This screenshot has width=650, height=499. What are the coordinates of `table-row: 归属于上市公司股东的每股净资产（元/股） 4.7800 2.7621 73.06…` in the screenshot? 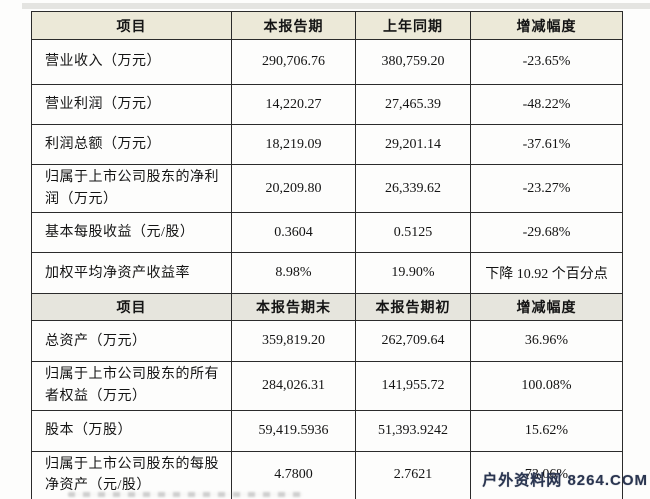 It's located at (327, 474).